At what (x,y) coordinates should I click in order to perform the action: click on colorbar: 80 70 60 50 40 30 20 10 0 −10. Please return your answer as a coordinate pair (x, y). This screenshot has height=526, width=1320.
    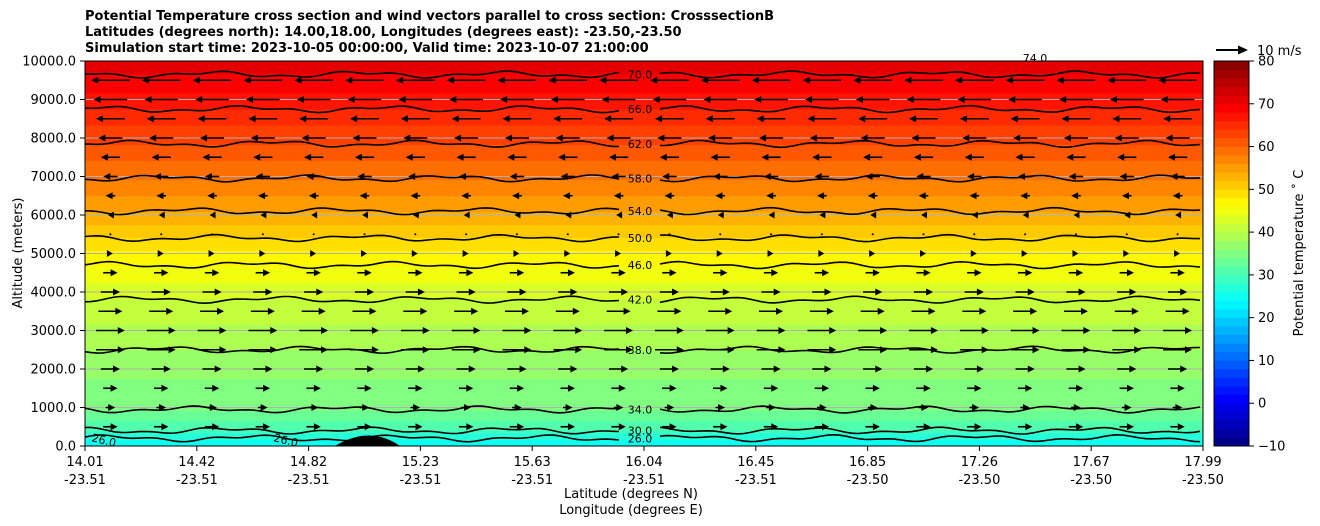
    Looking at the image, I should click on (1249, 255).